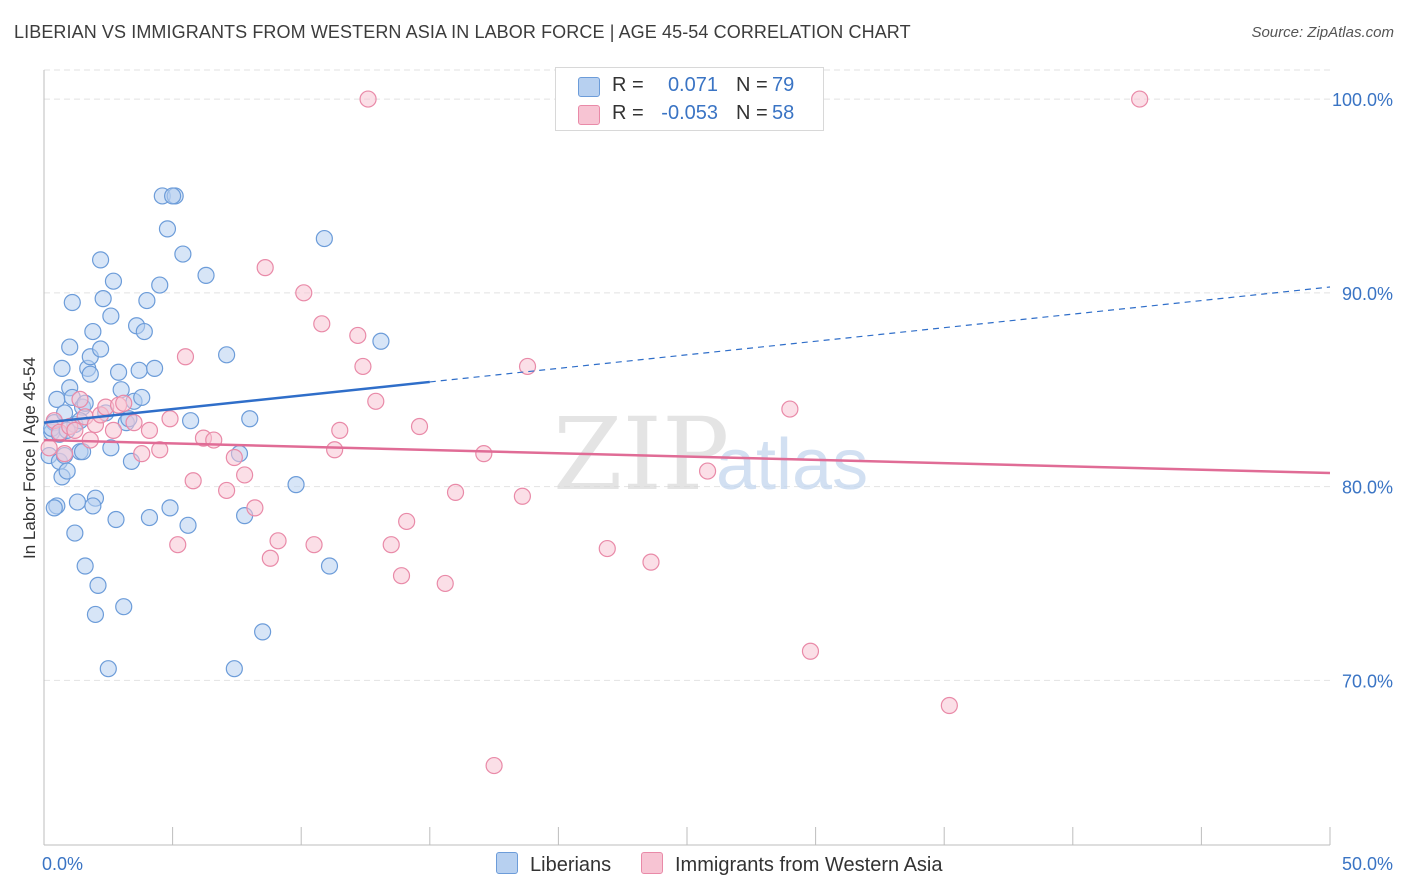 The image size is (1406, 892). I want to click on x-tick-label-max: 50.0%, so click(1367, 864).